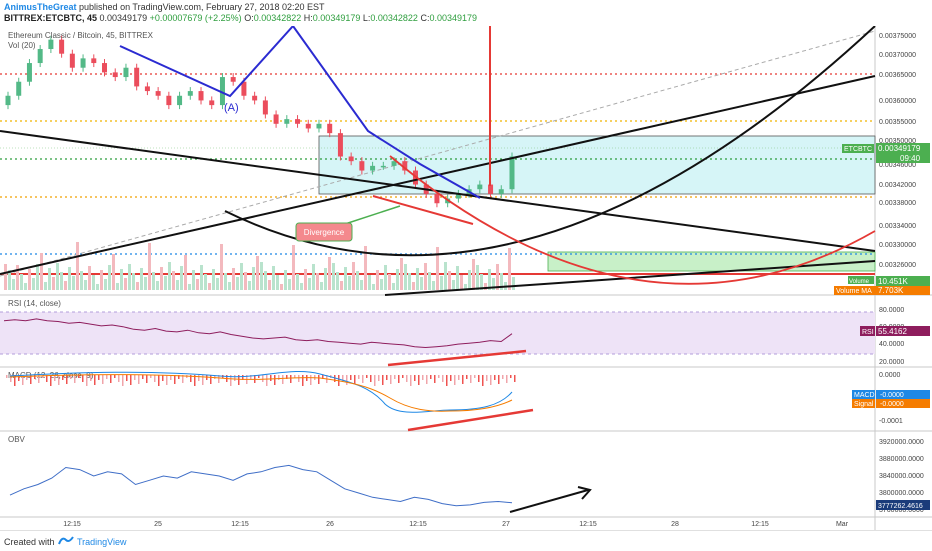  Describe the element at coordinates (17, 439) in the screenshot. I see `obv-legend: OBV` at that location.